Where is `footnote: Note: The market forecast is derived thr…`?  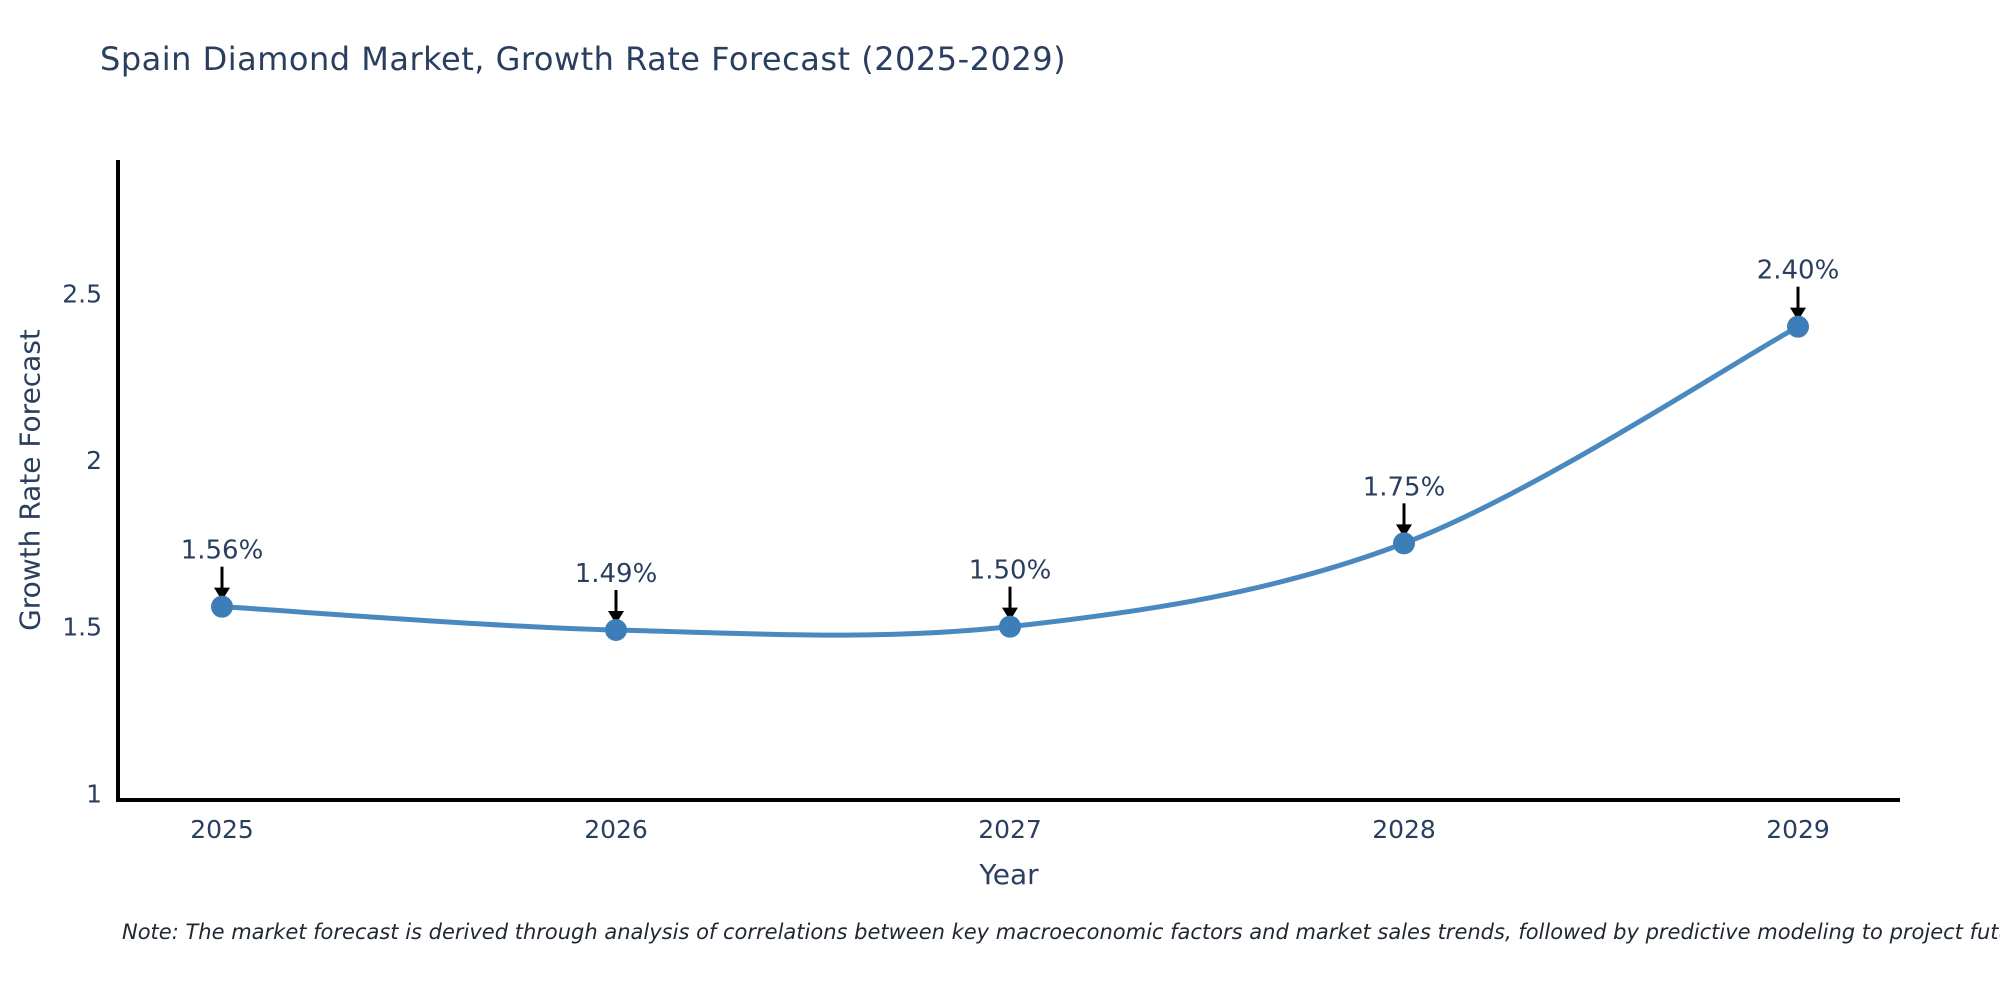 footnote: Note: The market forecast is derived thr… is located at coordinates (1061, 932).